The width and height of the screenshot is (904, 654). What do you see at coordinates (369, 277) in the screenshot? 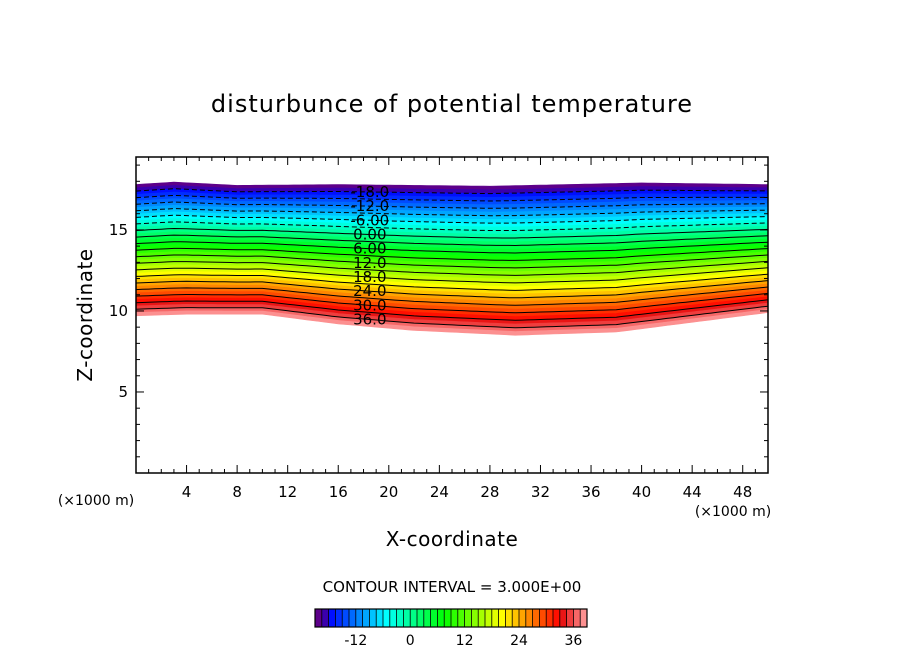
I see `contour-label: 18.0` at bounding box center [369, 277].